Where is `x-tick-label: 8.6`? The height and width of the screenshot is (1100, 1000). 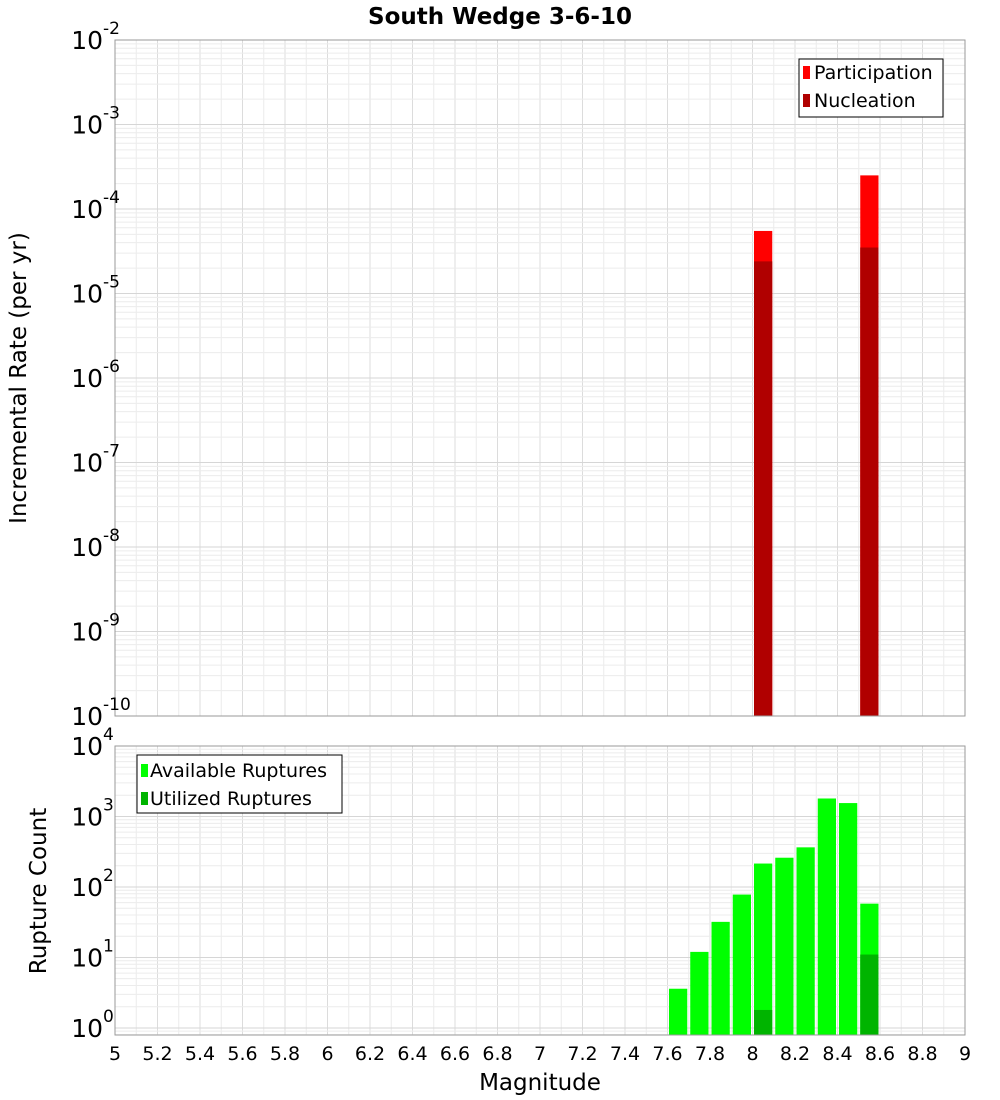
x-tick-label: 8.6 is located at coordinates (880, 1054).